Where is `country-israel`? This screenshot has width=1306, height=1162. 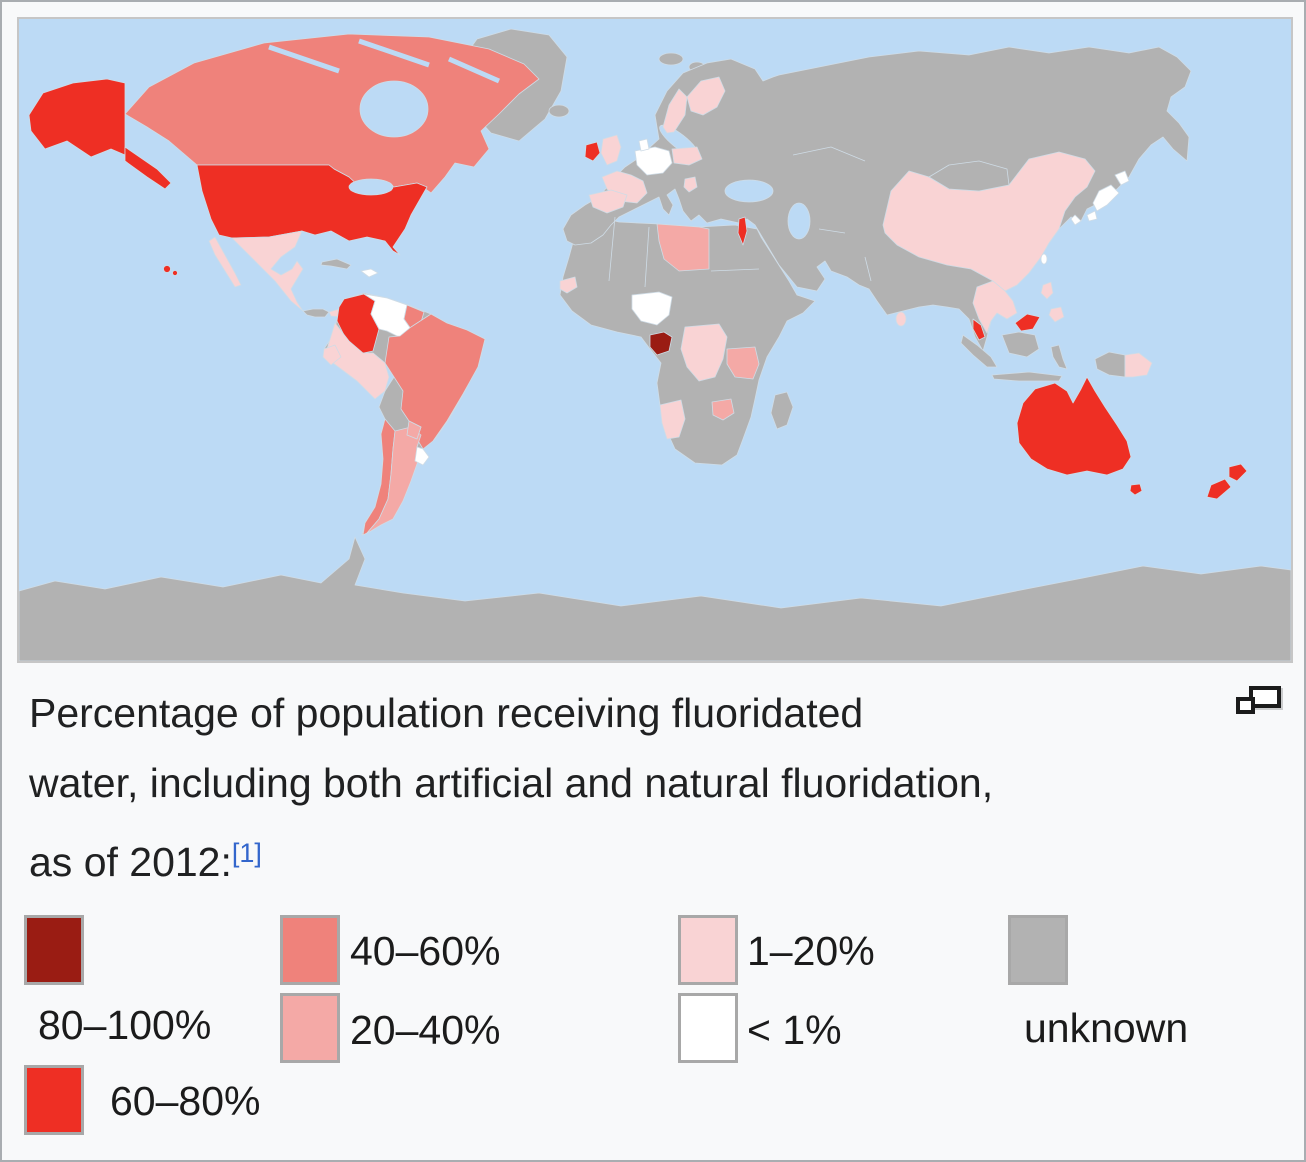
country-israel is located at coordinates (742, 231).